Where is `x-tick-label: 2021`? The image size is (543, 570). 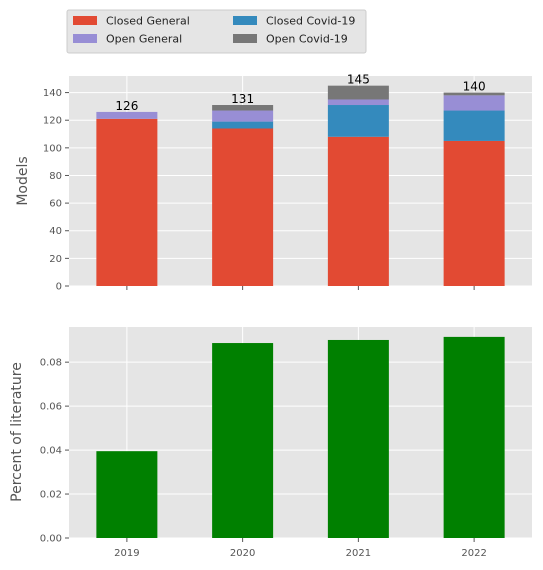
x-tick-label: 2021 is located at coordinates (358, 553).